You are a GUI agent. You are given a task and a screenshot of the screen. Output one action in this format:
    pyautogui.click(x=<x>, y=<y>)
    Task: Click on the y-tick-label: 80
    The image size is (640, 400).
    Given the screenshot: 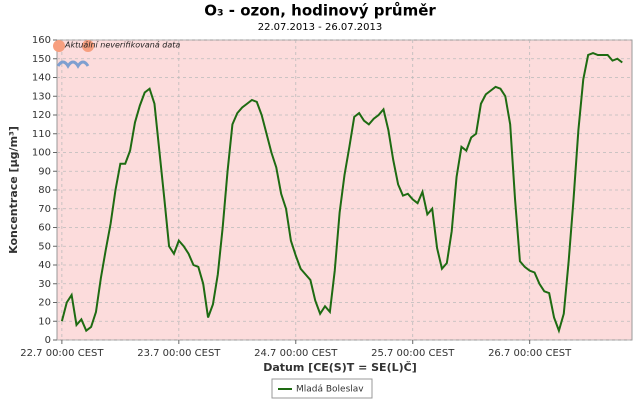 What is the action you would take?
    pyautogui.click(x=44, y=190)
    